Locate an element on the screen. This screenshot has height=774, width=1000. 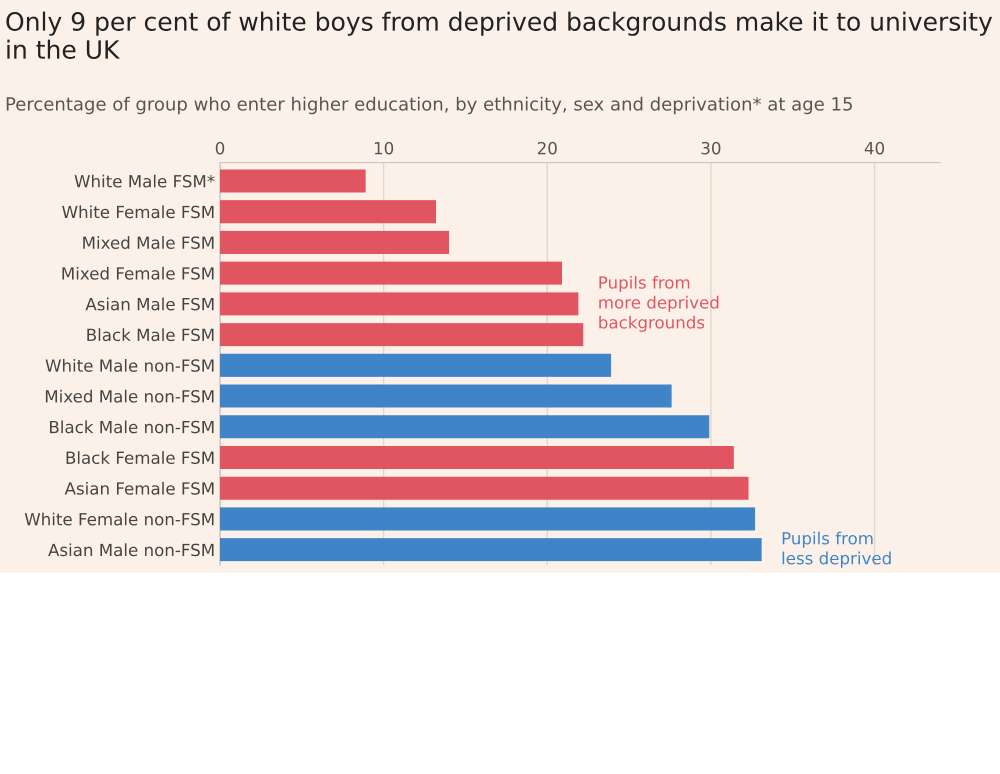
y-tick-label: Mixed Male non-FSM is located at coordinates (130, 396).